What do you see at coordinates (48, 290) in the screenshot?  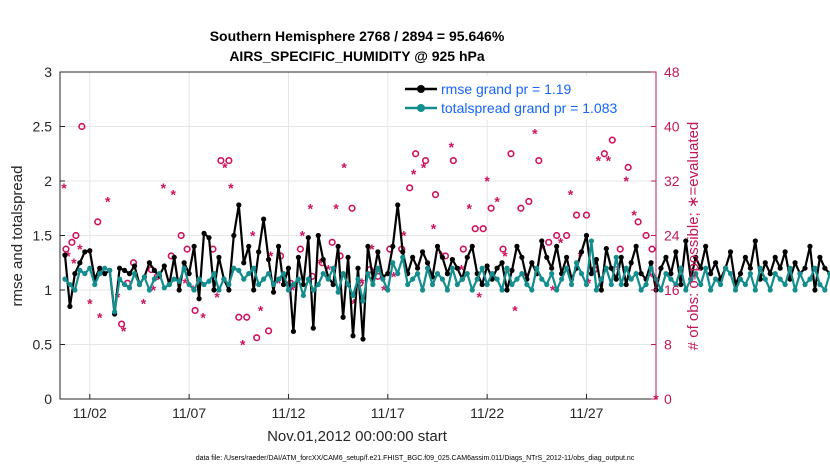 I see `left-tick-label: 1` at bounding box center [48, 290].